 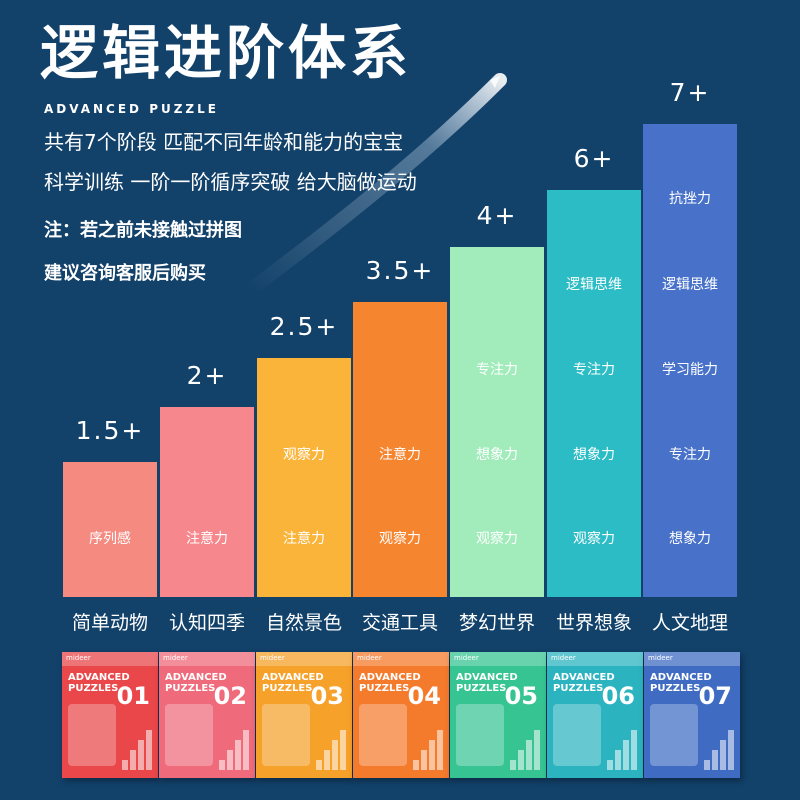 I want to click on page-subtitle: ADVANCED PUZZLE, so click(x=131, y=109).